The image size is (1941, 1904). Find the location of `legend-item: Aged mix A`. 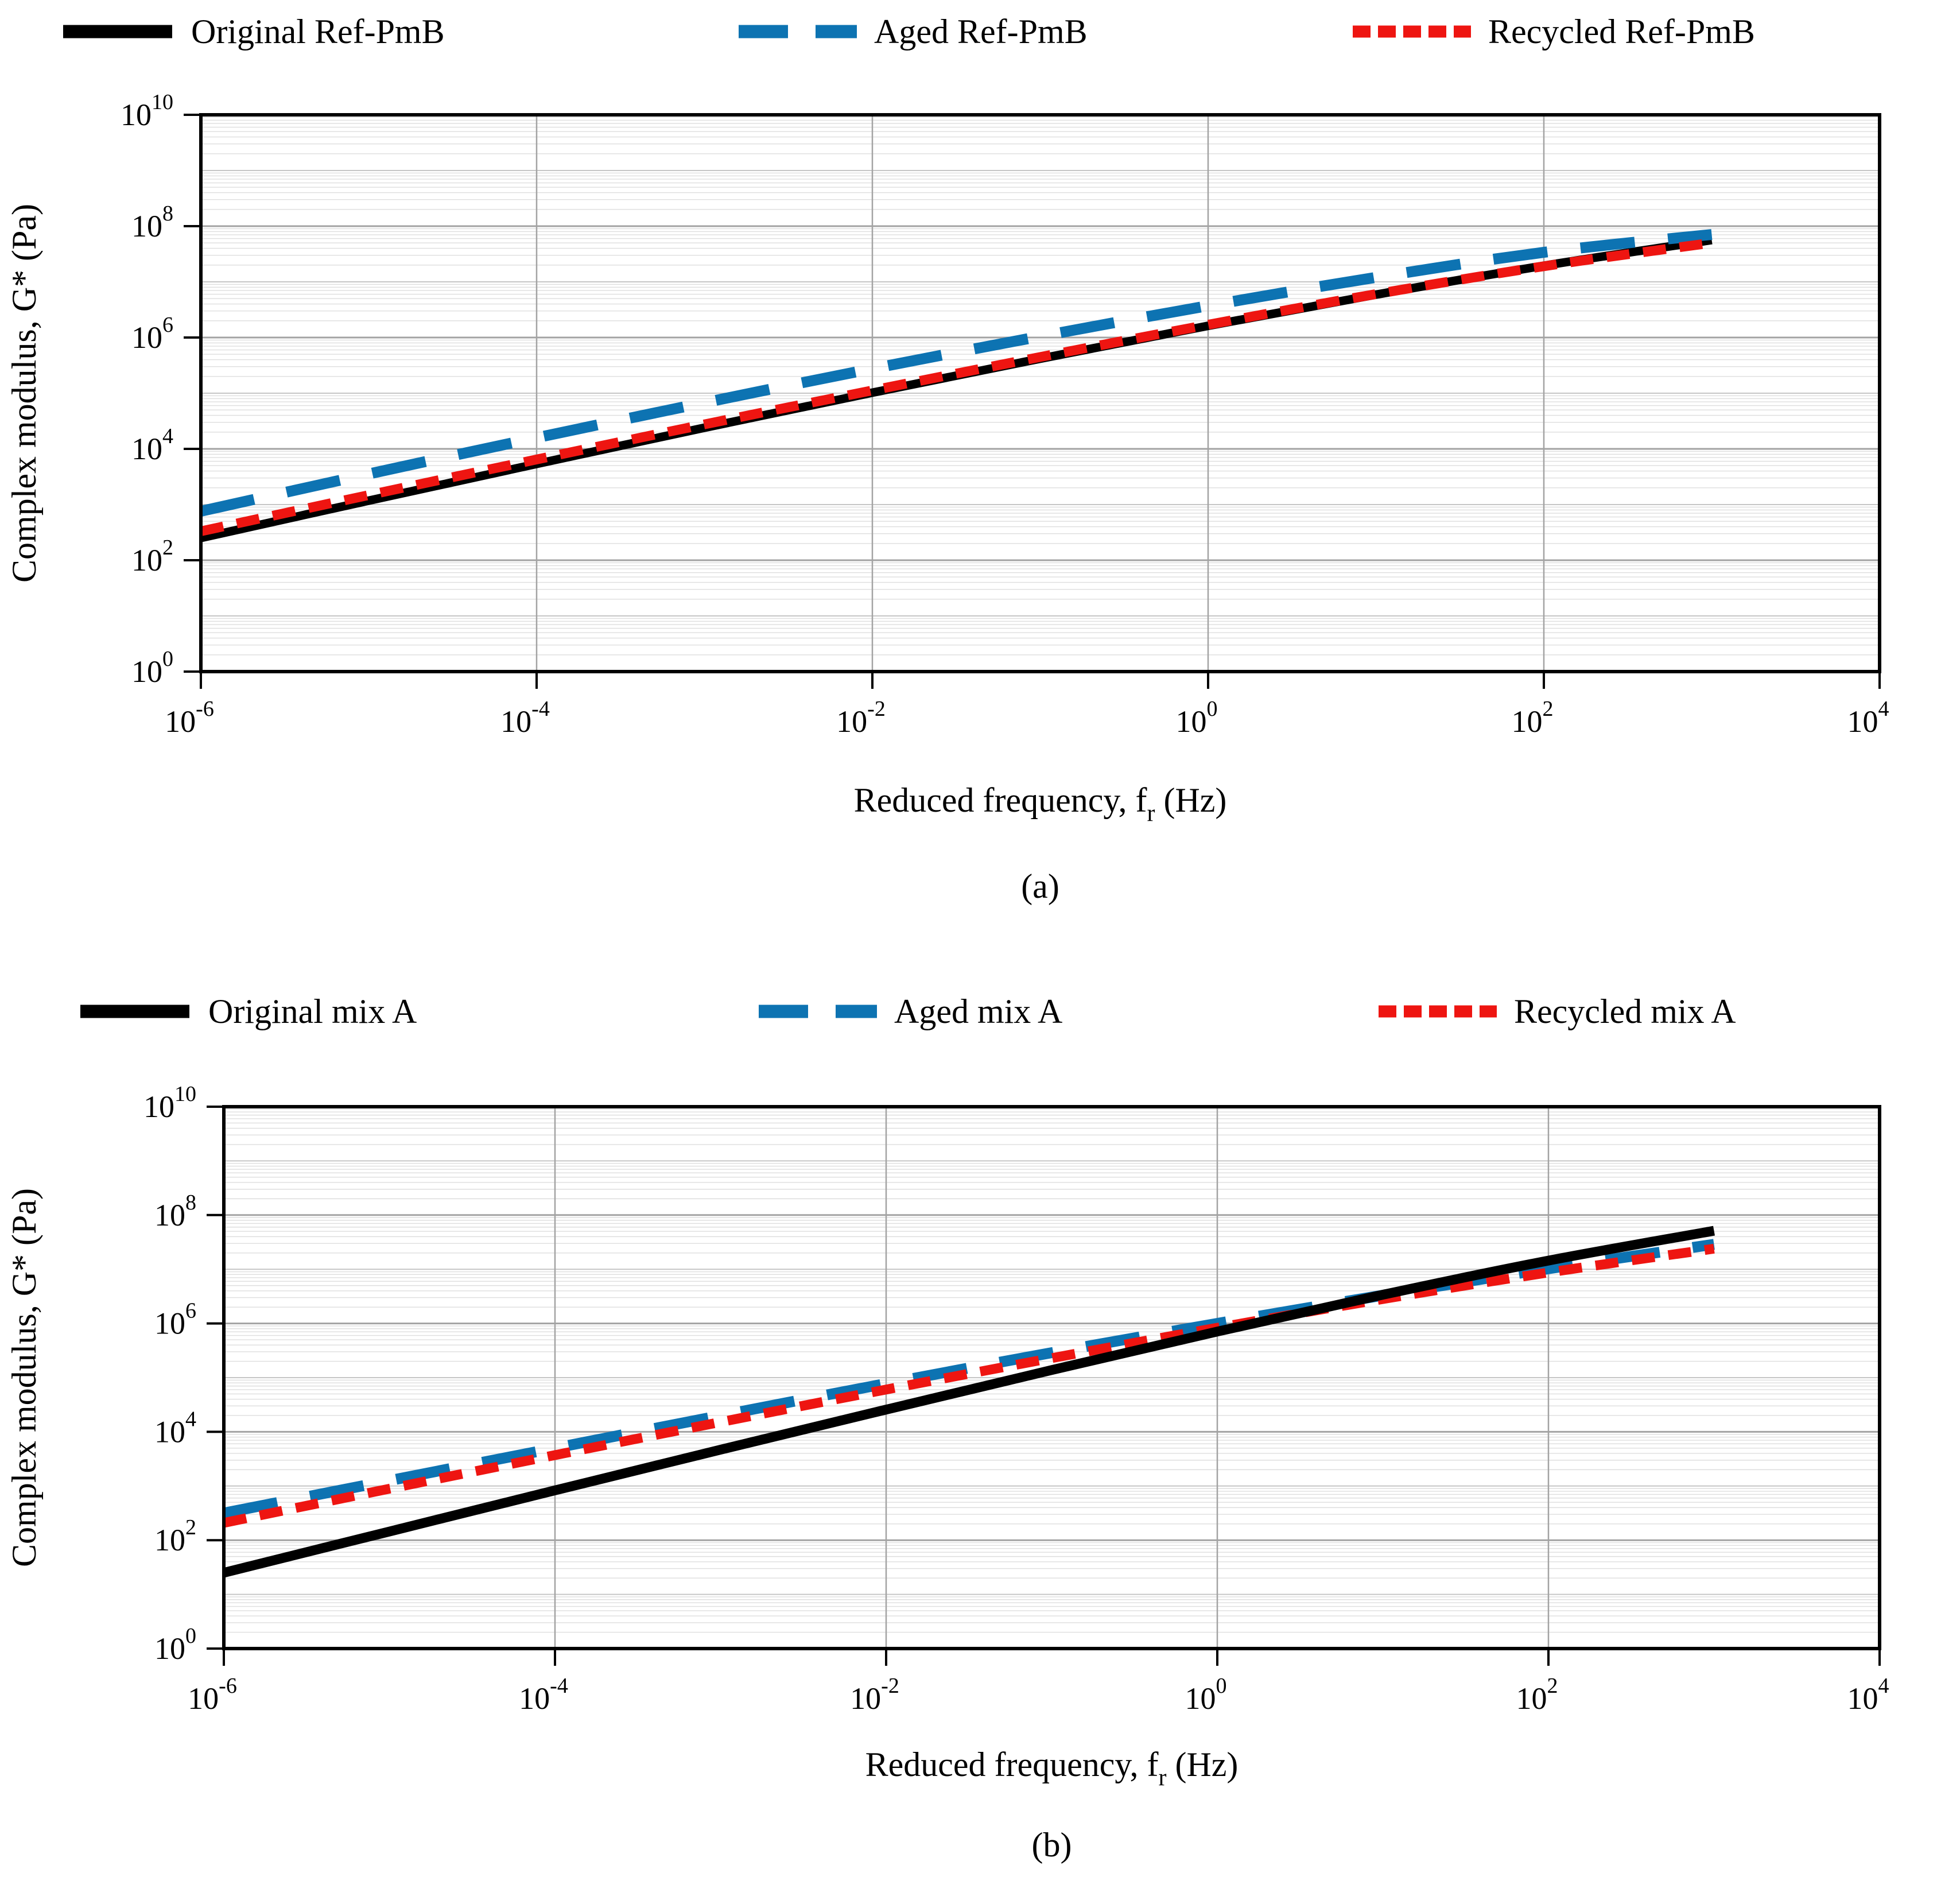

legend-item: Aged mix A is located at coordinates (910, 1011).